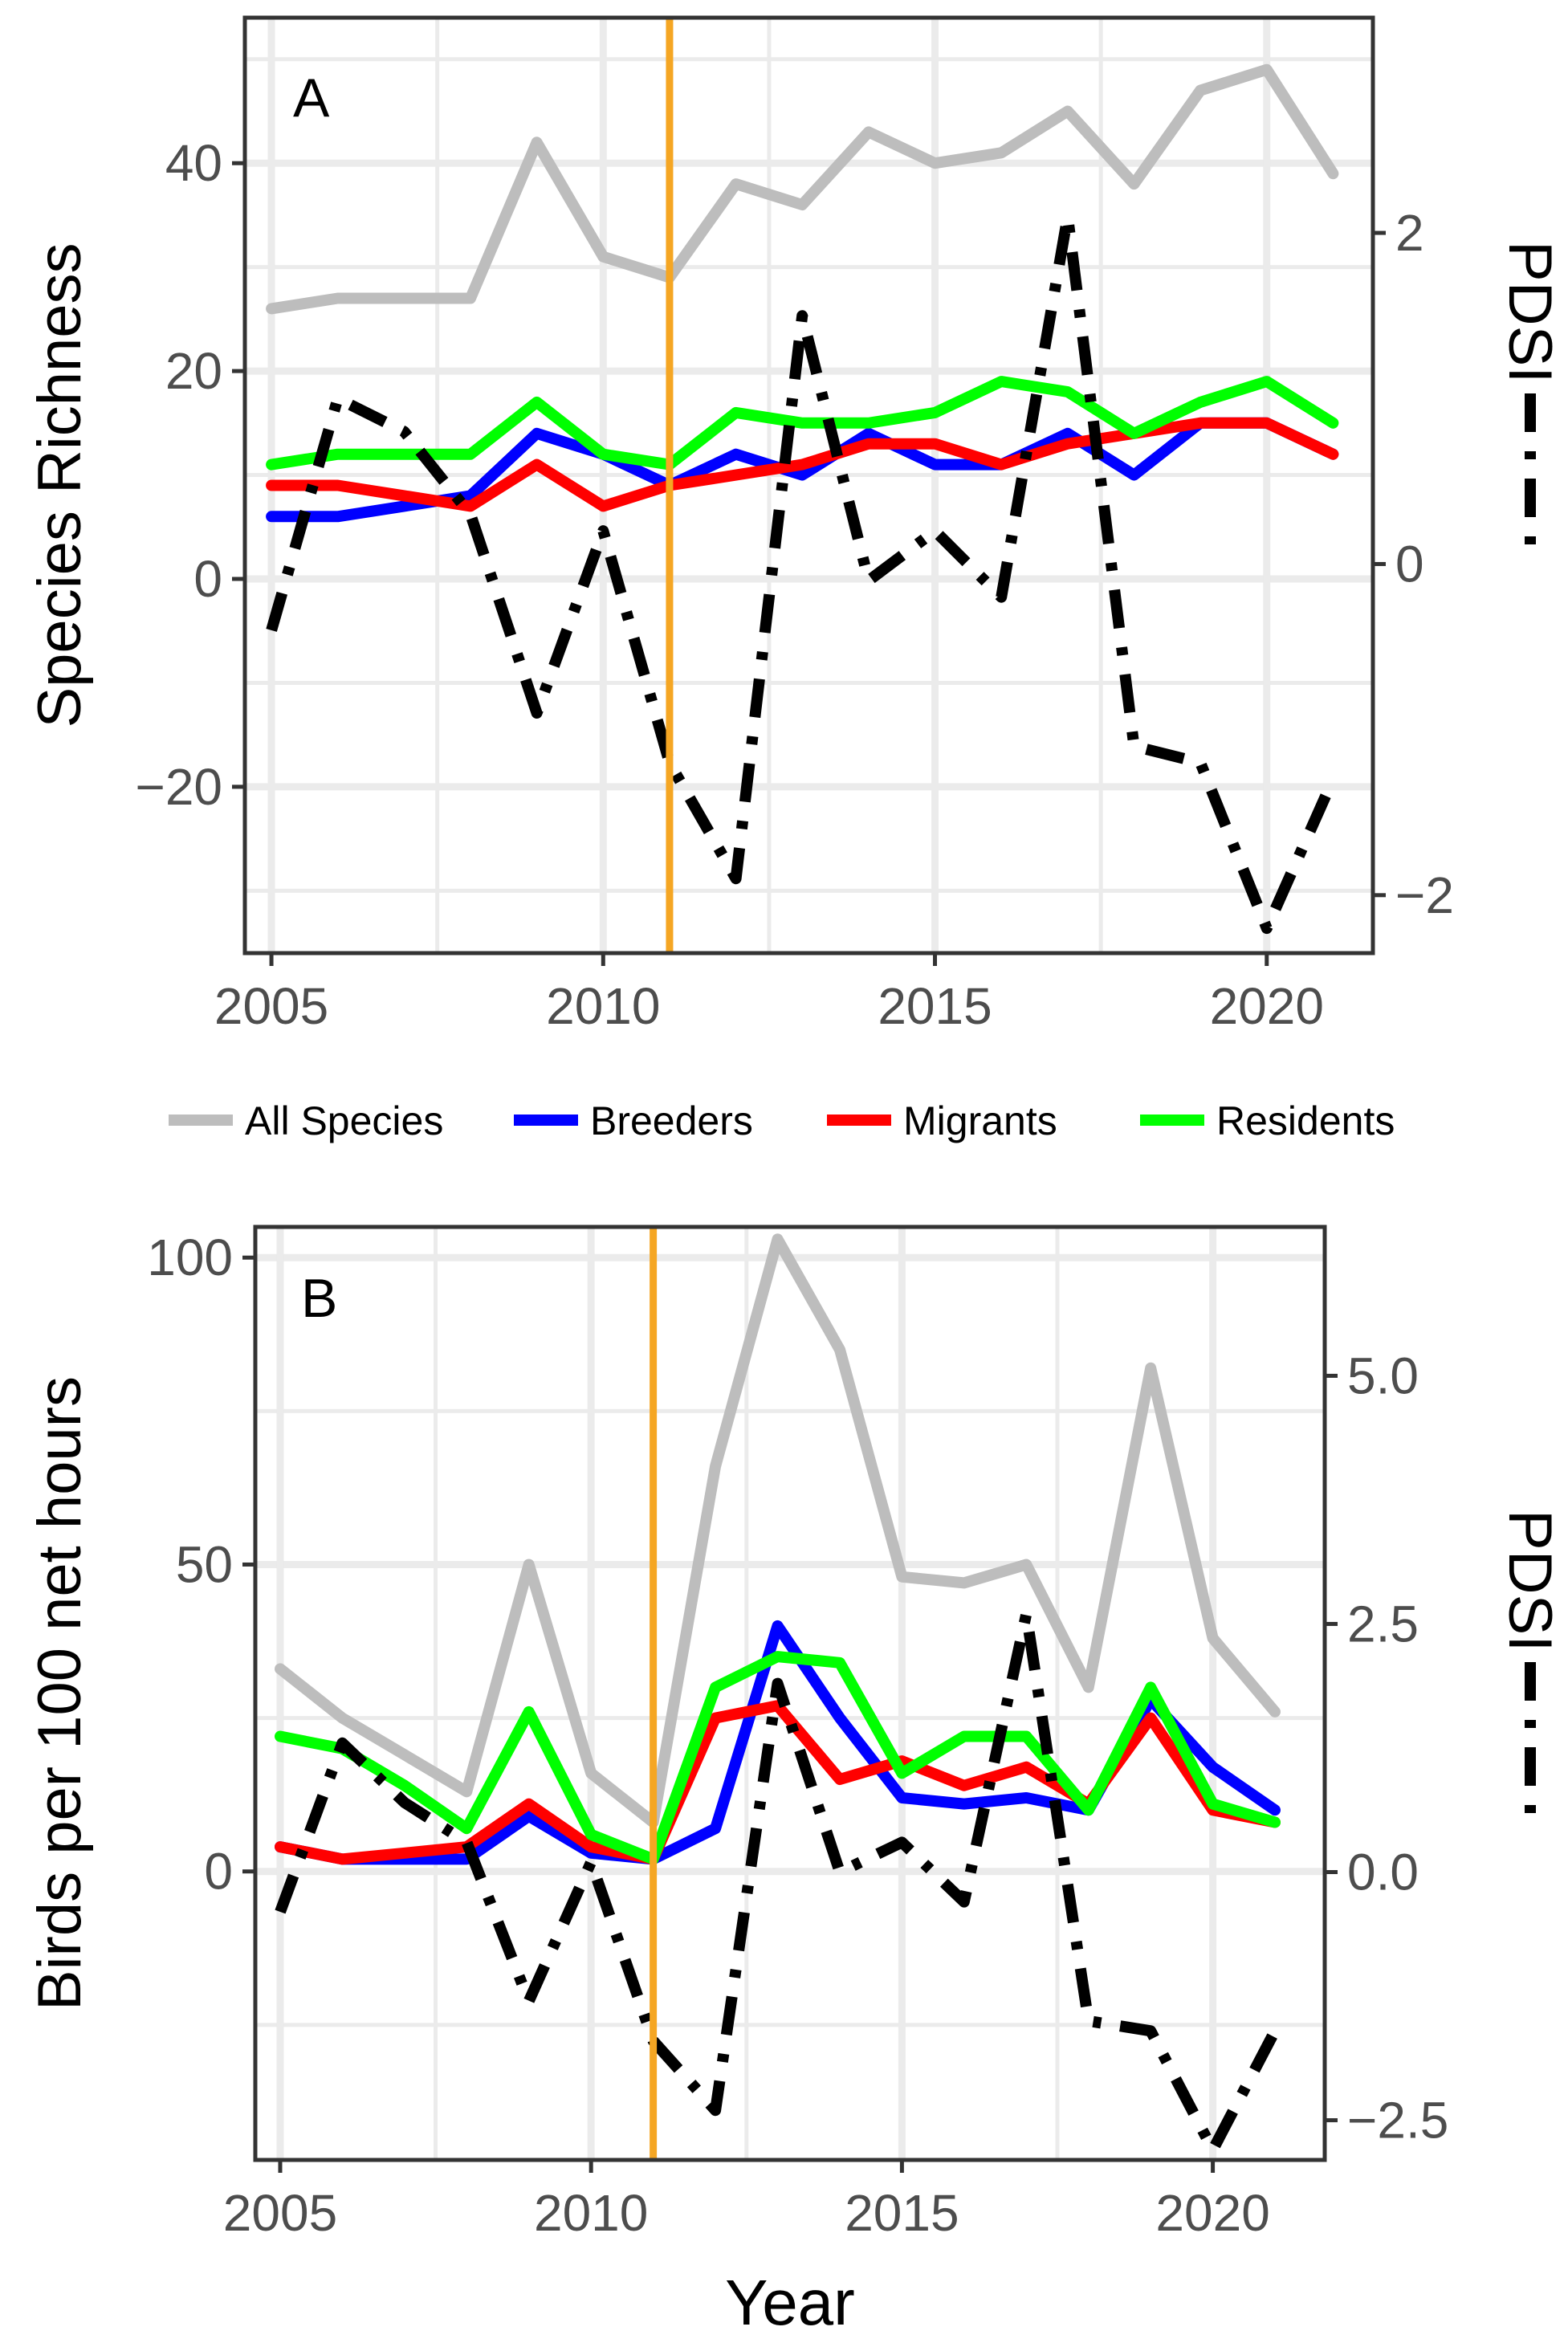 The image size is (1568, 2339). I want to click on y-tick-label: 100, so click(190, 1258).